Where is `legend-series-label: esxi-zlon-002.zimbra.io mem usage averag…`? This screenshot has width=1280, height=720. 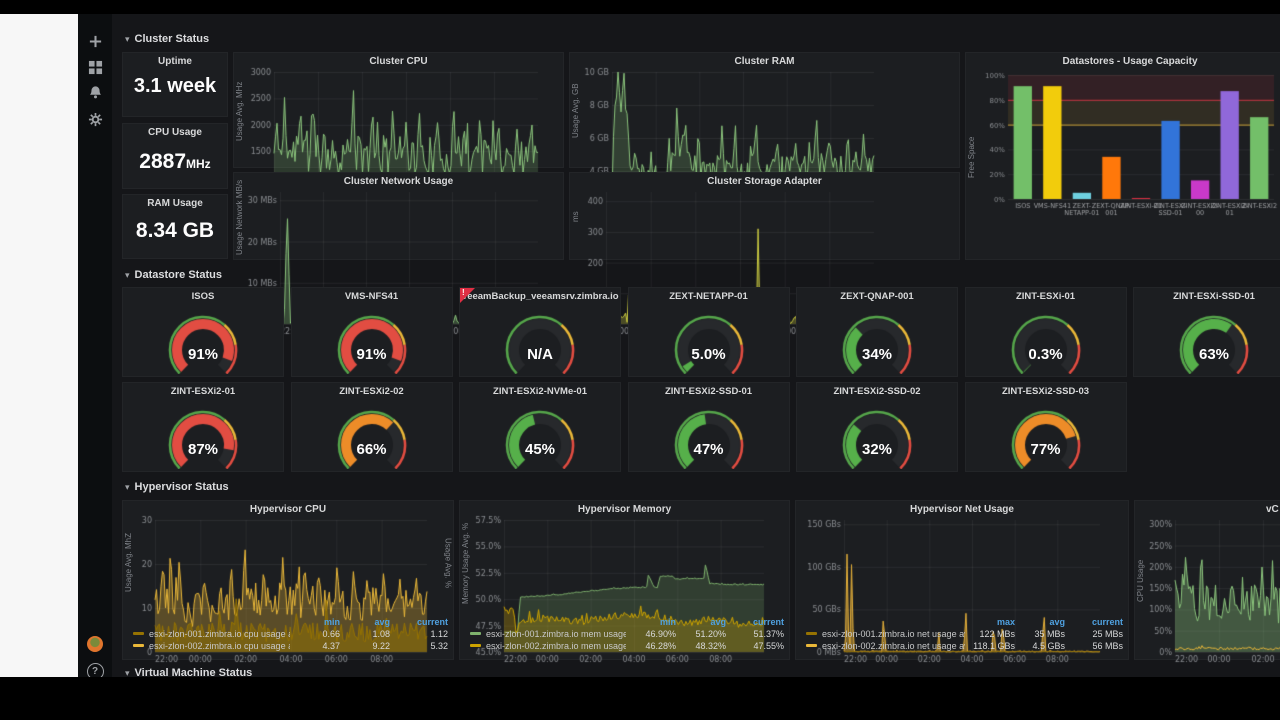 legend-series-label: esxi-zlon-002.zimbra.io mem usage averag… is located at coordinates (548, 646).